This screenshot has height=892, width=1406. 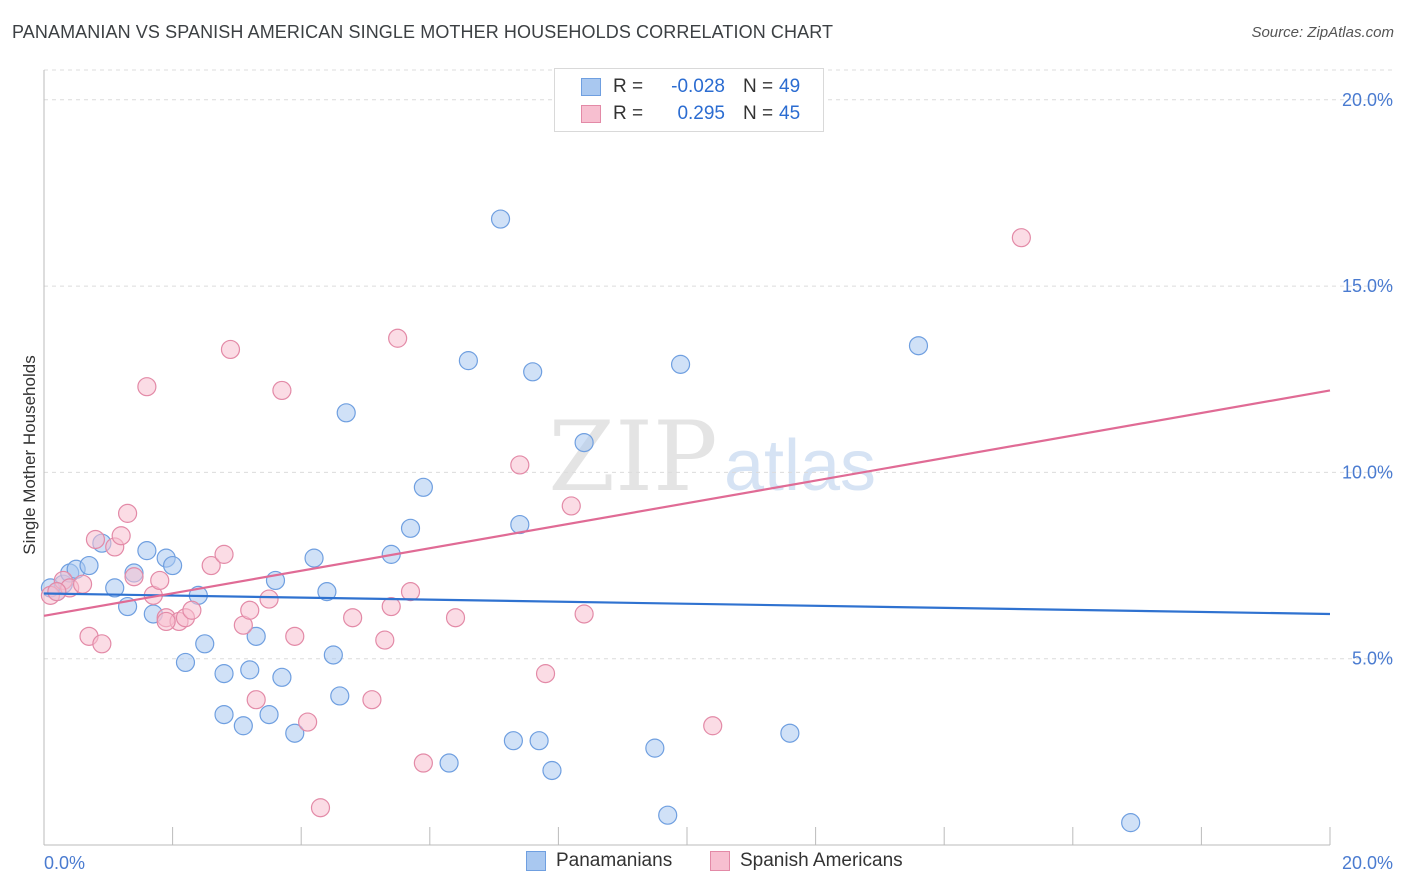 What do you see at coordinates (614, 860) in the screenshot?
I see `series-name: Panamanians` at bounding box center [614, 860].